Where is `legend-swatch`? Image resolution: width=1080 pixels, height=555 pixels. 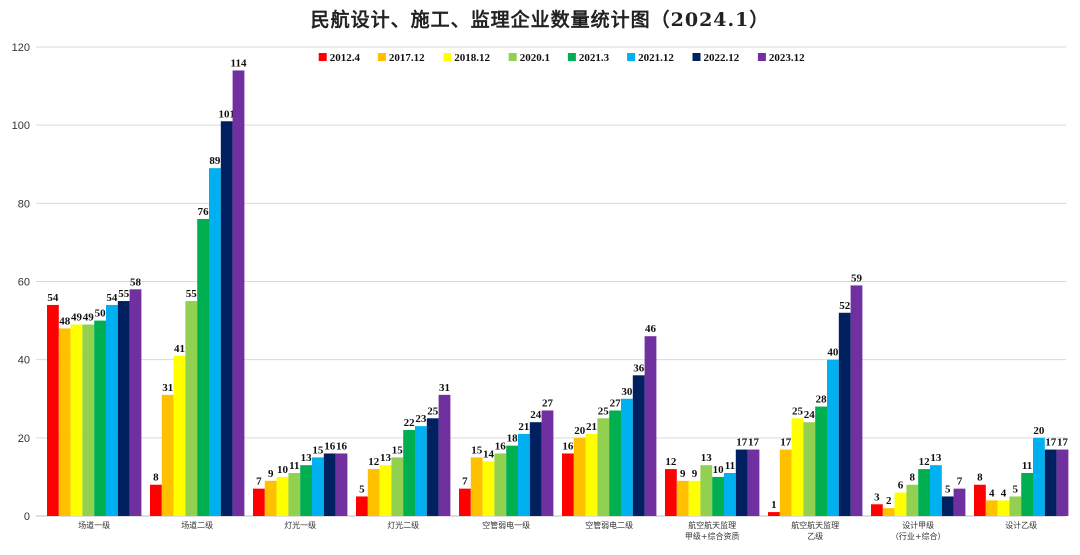
legend-swatch is located at coordinates (696, 57).